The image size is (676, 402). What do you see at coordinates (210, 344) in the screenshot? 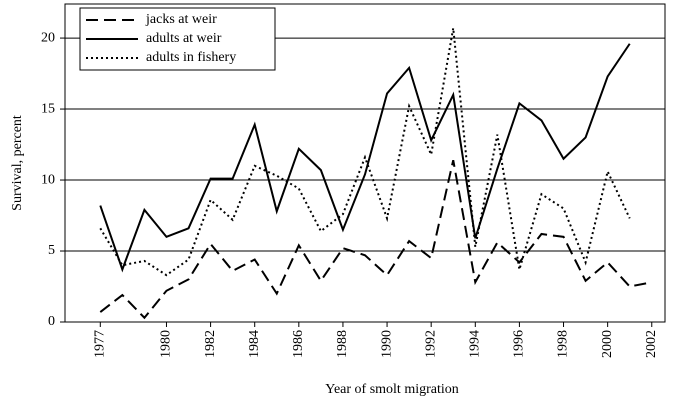
I see `x-tick-label: 1982` at bounding box center [210, 344].